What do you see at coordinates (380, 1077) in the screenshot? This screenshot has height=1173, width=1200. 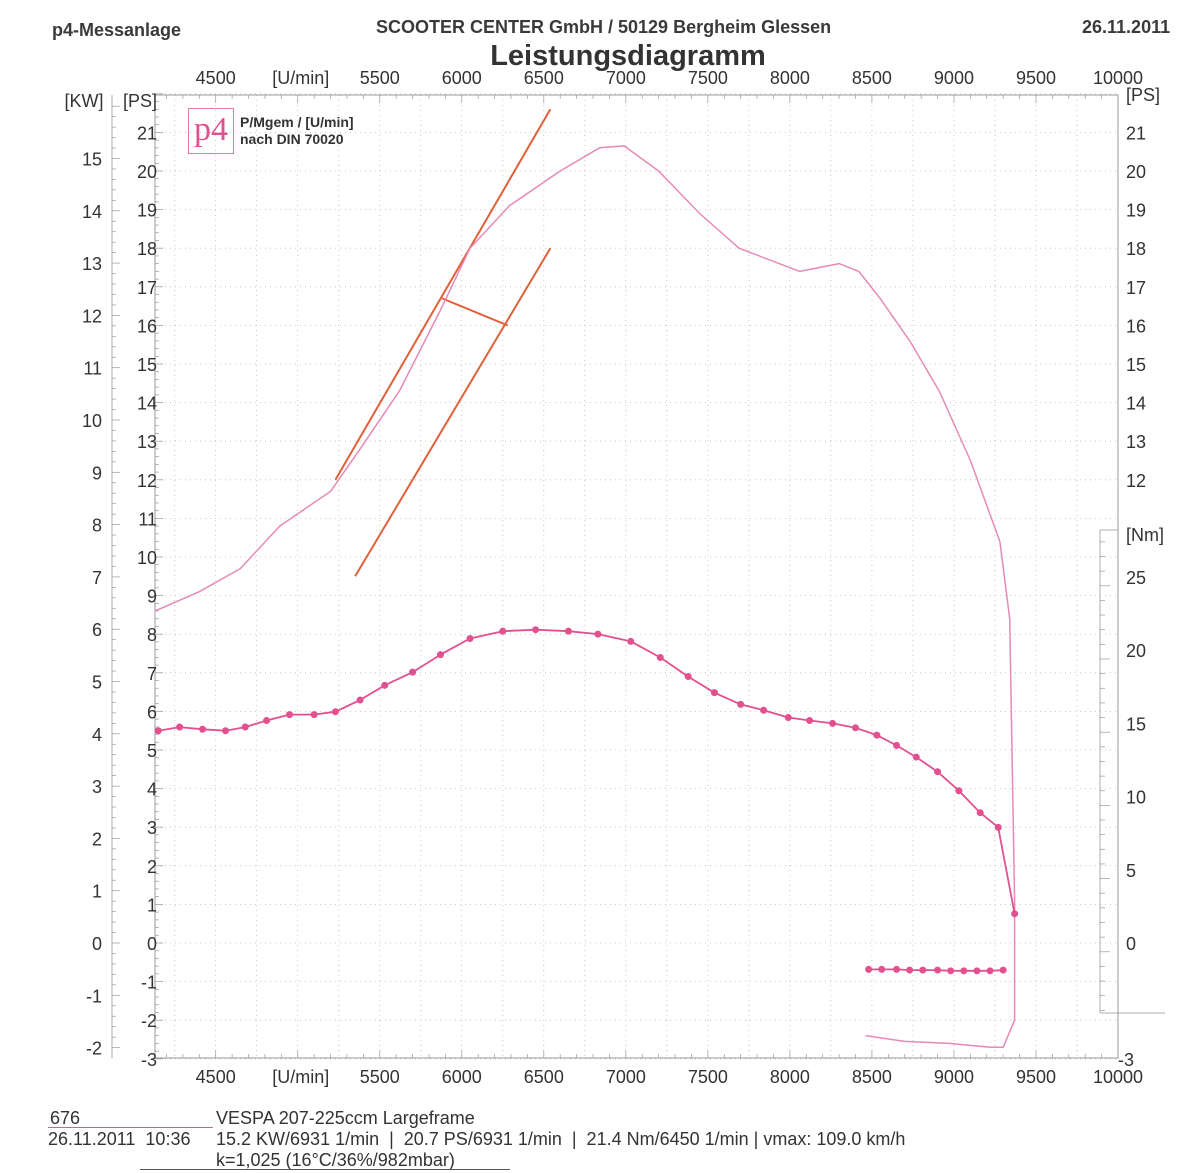 I see `x-tick-label-bottom: 5500` at bounding box center [380, 1077].